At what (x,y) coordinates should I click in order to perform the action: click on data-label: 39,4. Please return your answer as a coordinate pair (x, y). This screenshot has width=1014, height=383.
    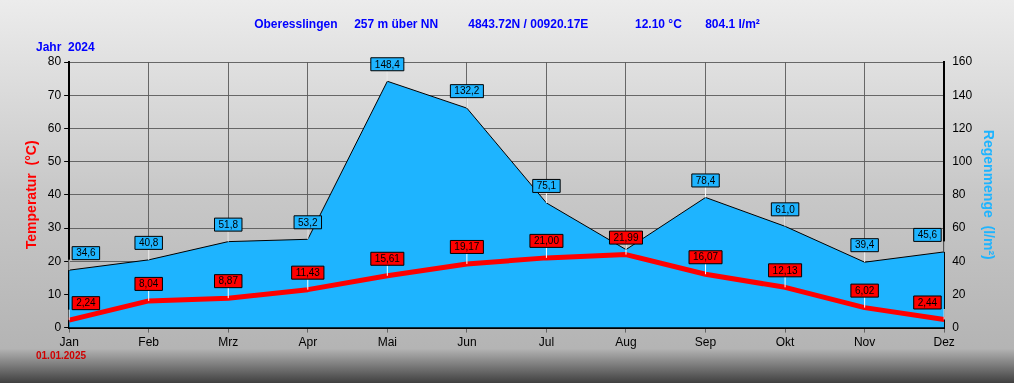
    Looking at the image, I should click on (864, 245).